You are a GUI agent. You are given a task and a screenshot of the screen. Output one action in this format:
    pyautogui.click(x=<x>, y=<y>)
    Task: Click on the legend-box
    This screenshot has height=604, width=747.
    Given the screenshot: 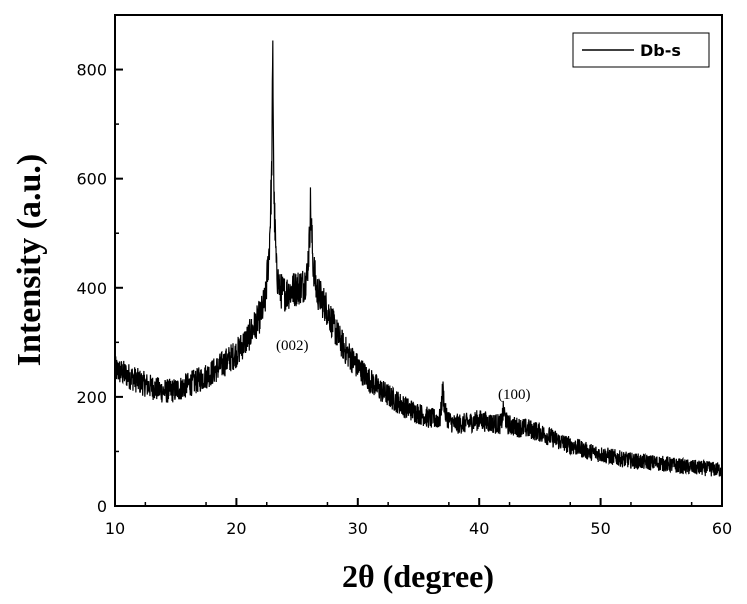 What is the action you would take?
    pyautogui.click(x=641, y=50)
    